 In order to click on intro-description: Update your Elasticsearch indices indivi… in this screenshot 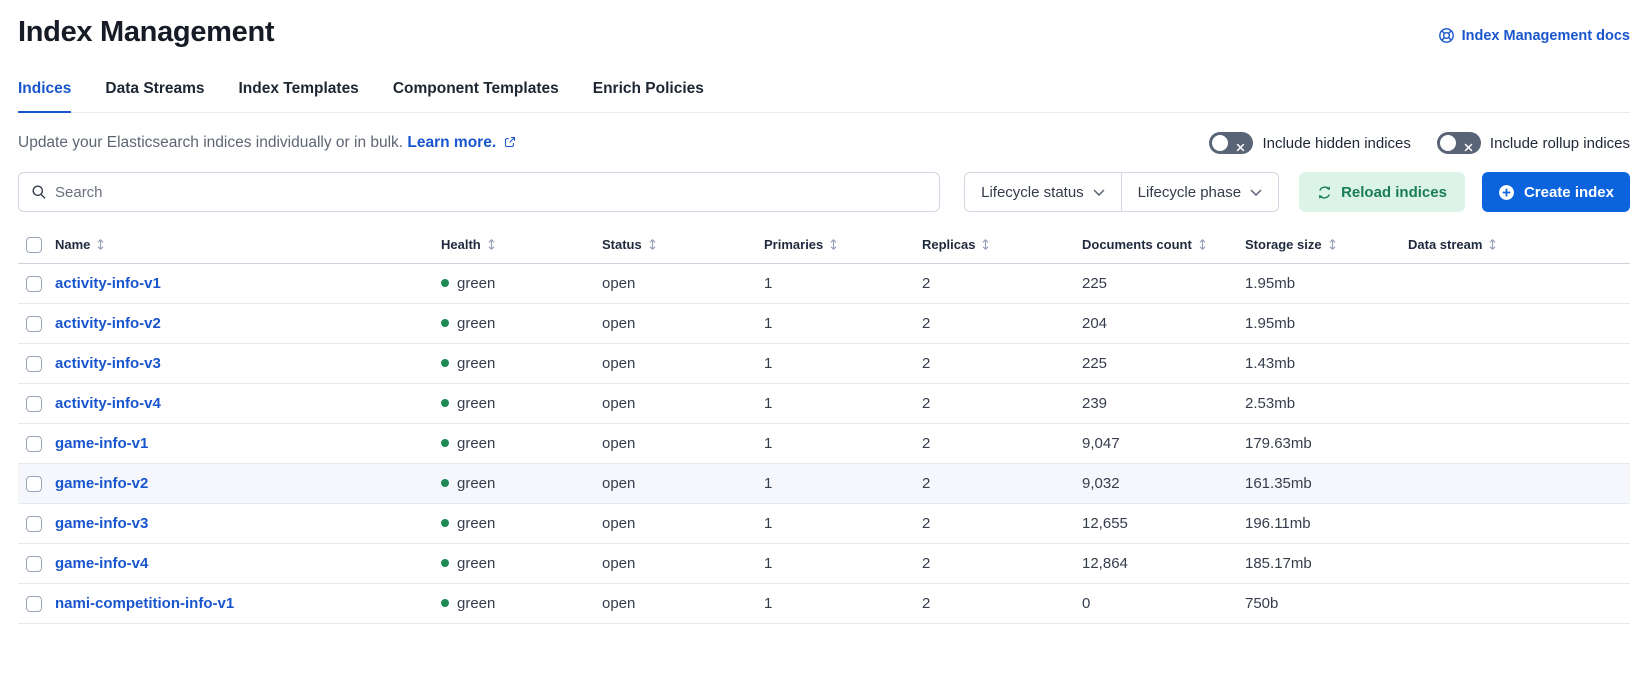, I will do `click(211, 142)`.